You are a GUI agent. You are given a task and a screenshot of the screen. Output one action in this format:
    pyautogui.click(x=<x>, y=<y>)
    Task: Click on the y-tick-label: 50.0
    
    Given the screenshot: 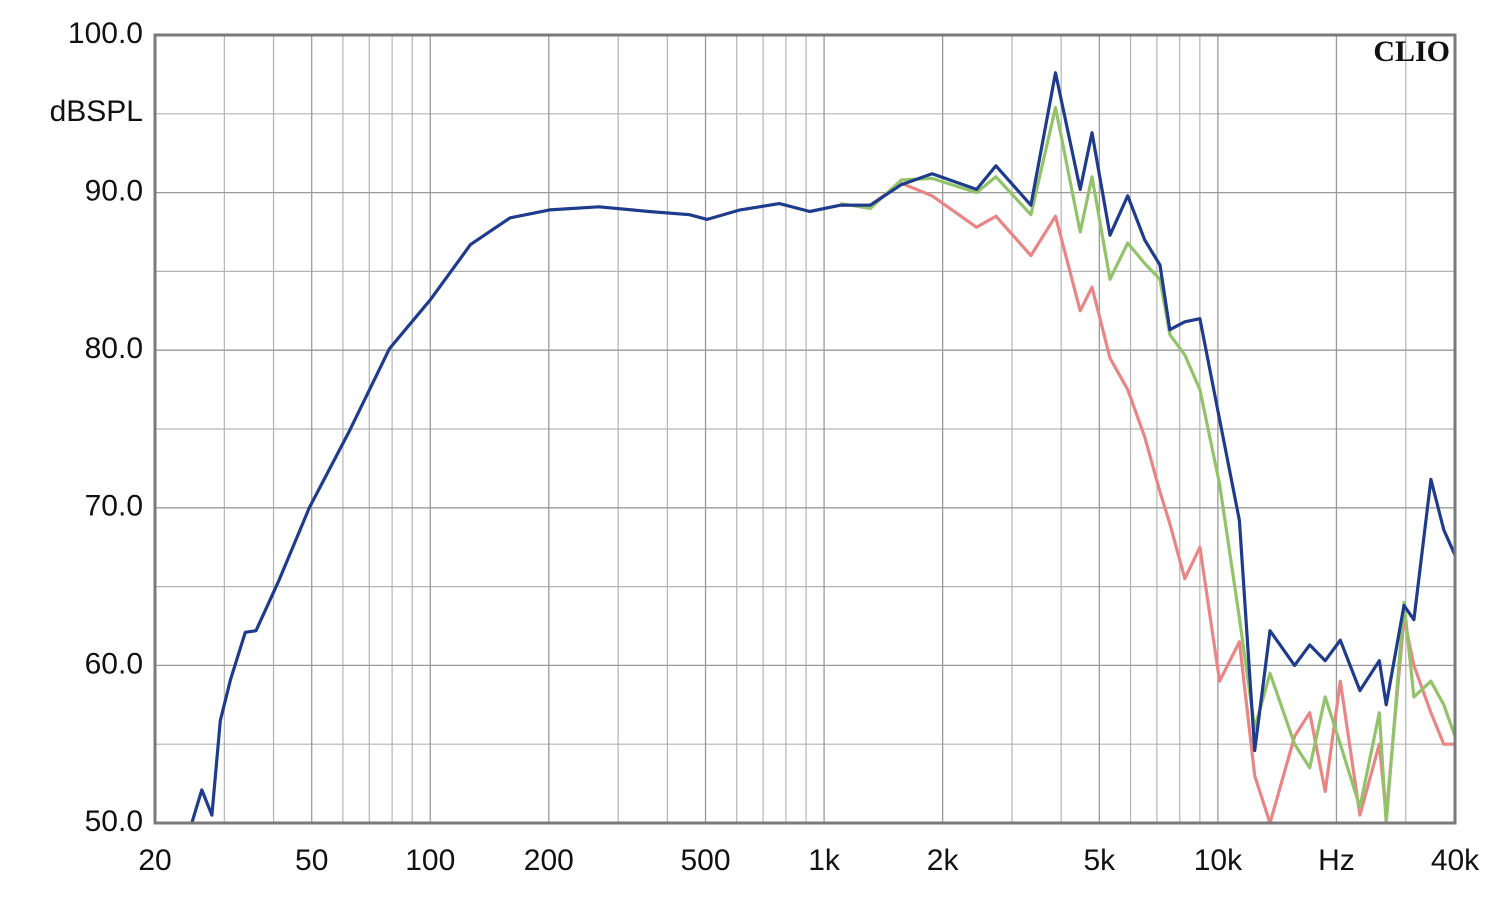 What is the action you would take?
    pyautogui.click(x=114, y=821)
    